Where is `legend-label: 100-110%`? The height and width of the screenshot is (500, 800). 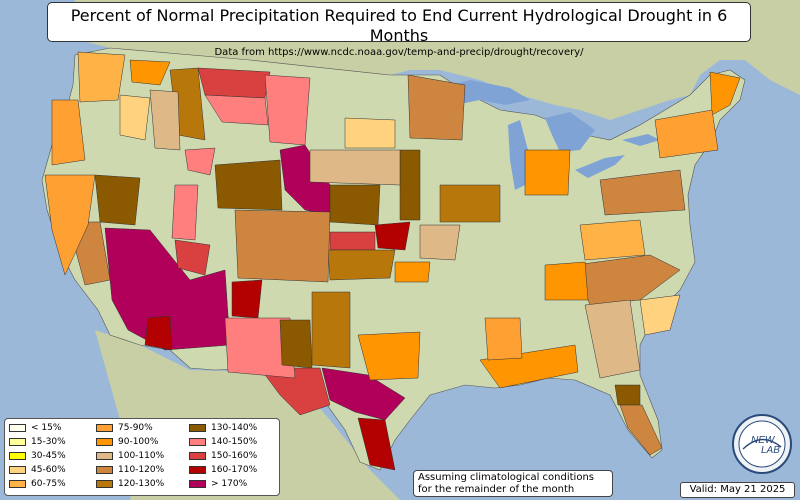 legend-label: 100-110% is located at coordinates (141, 456).